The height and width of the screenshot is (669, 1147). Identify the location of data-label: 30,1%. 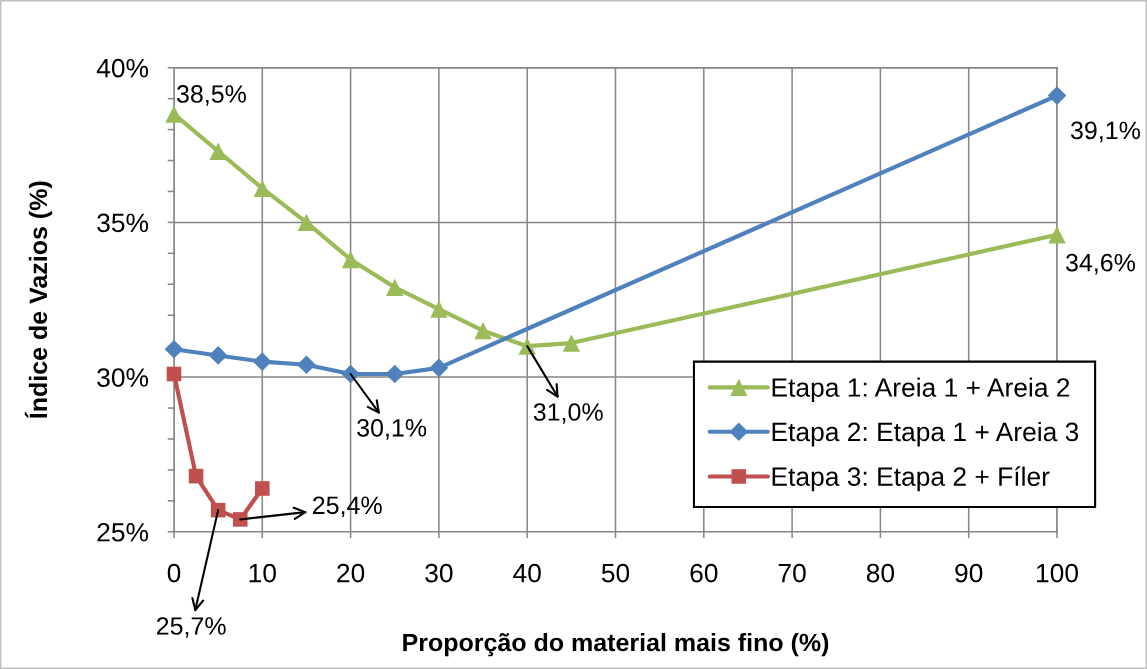
(392, 429).